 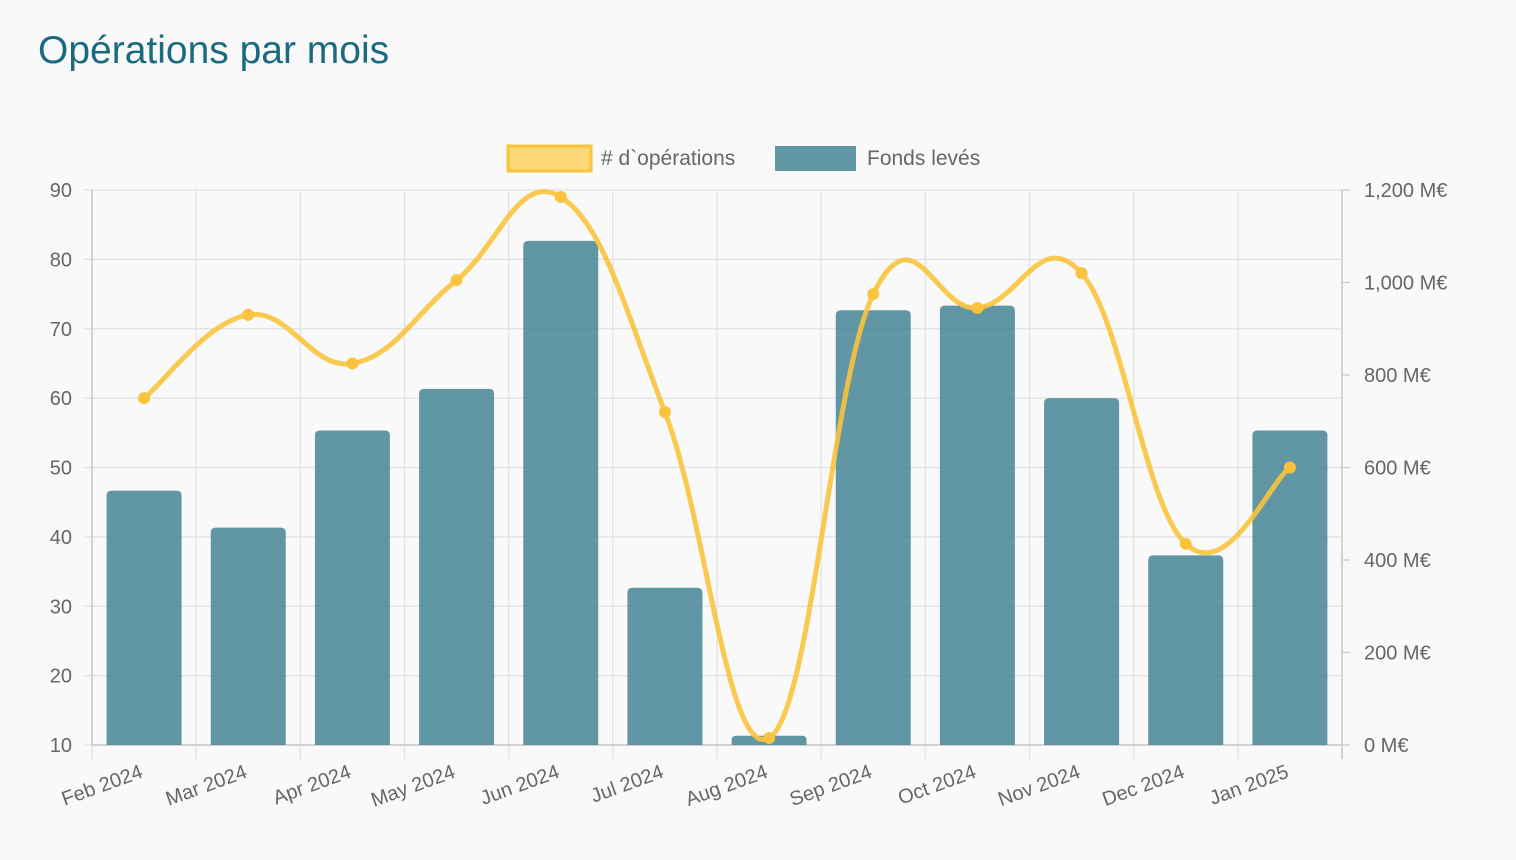 What do you see at coordinates (1143, 786) in the screenshot?
I see `x-tick-label: Dec 2024` at bounding box center [1143, 786].